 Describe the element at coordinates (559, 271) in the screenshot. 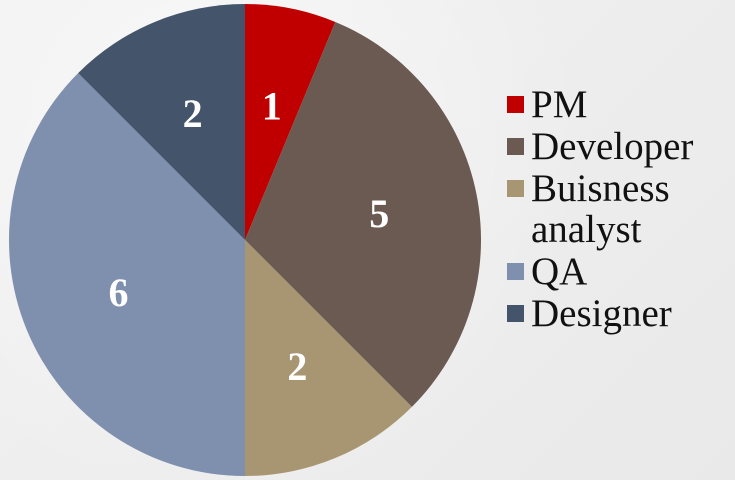

I see `legend-label-qa: QA` at that location.